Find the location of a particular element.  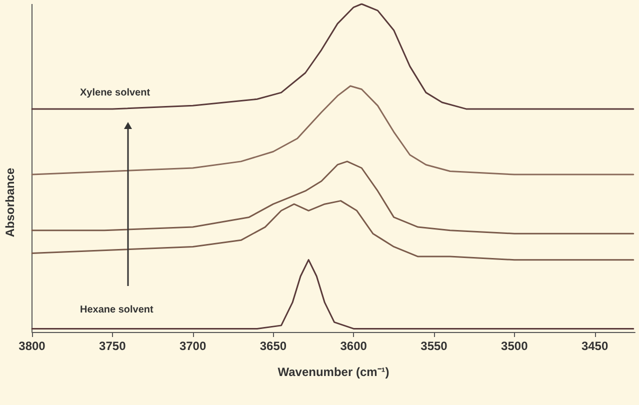

x-tick-label: 3750 is located at coordinates (112, 346).